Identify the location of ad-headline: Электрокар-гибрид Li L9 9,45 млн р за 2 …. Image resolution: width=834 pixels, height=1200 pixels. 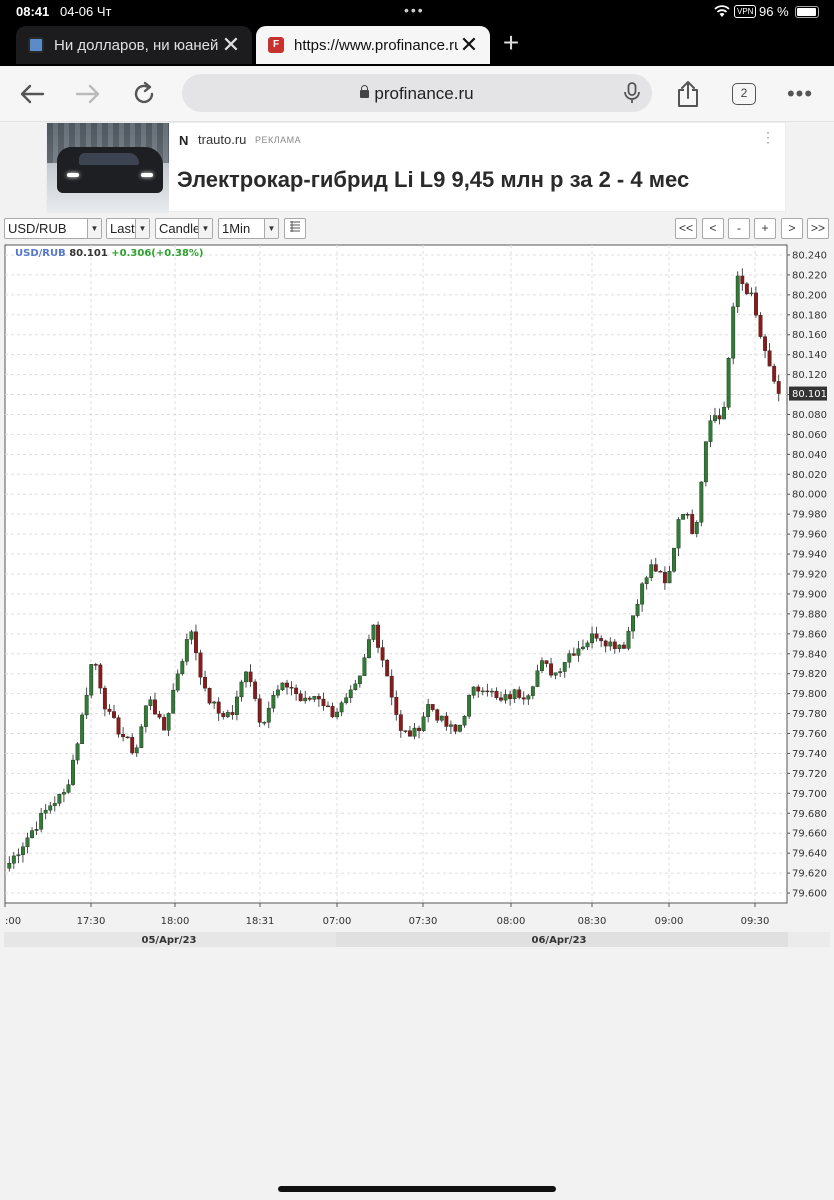
(433, 179).